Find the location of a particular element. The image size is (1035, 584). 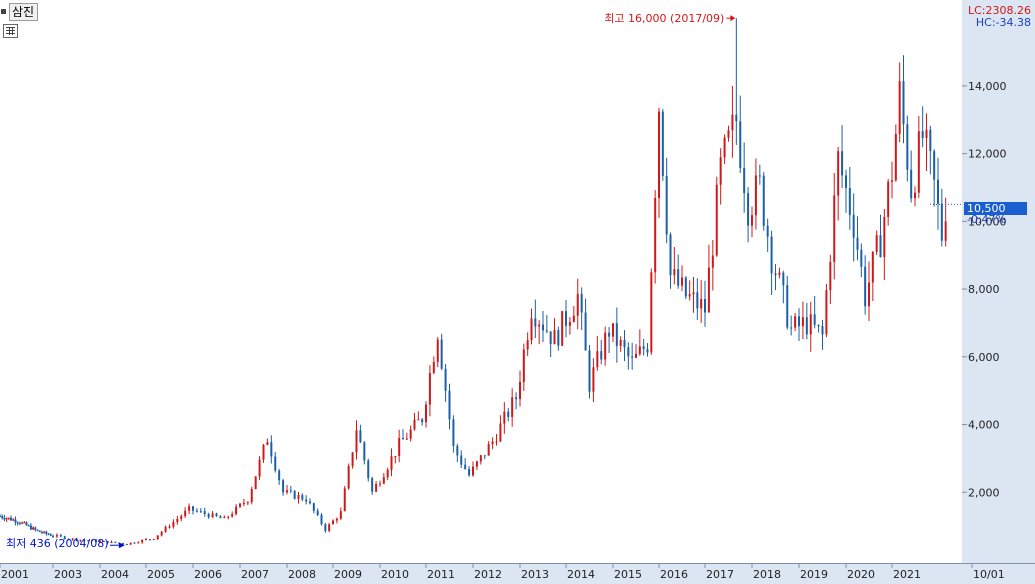

y-tick-label: 2,000 is located at coordinates (984, 492).